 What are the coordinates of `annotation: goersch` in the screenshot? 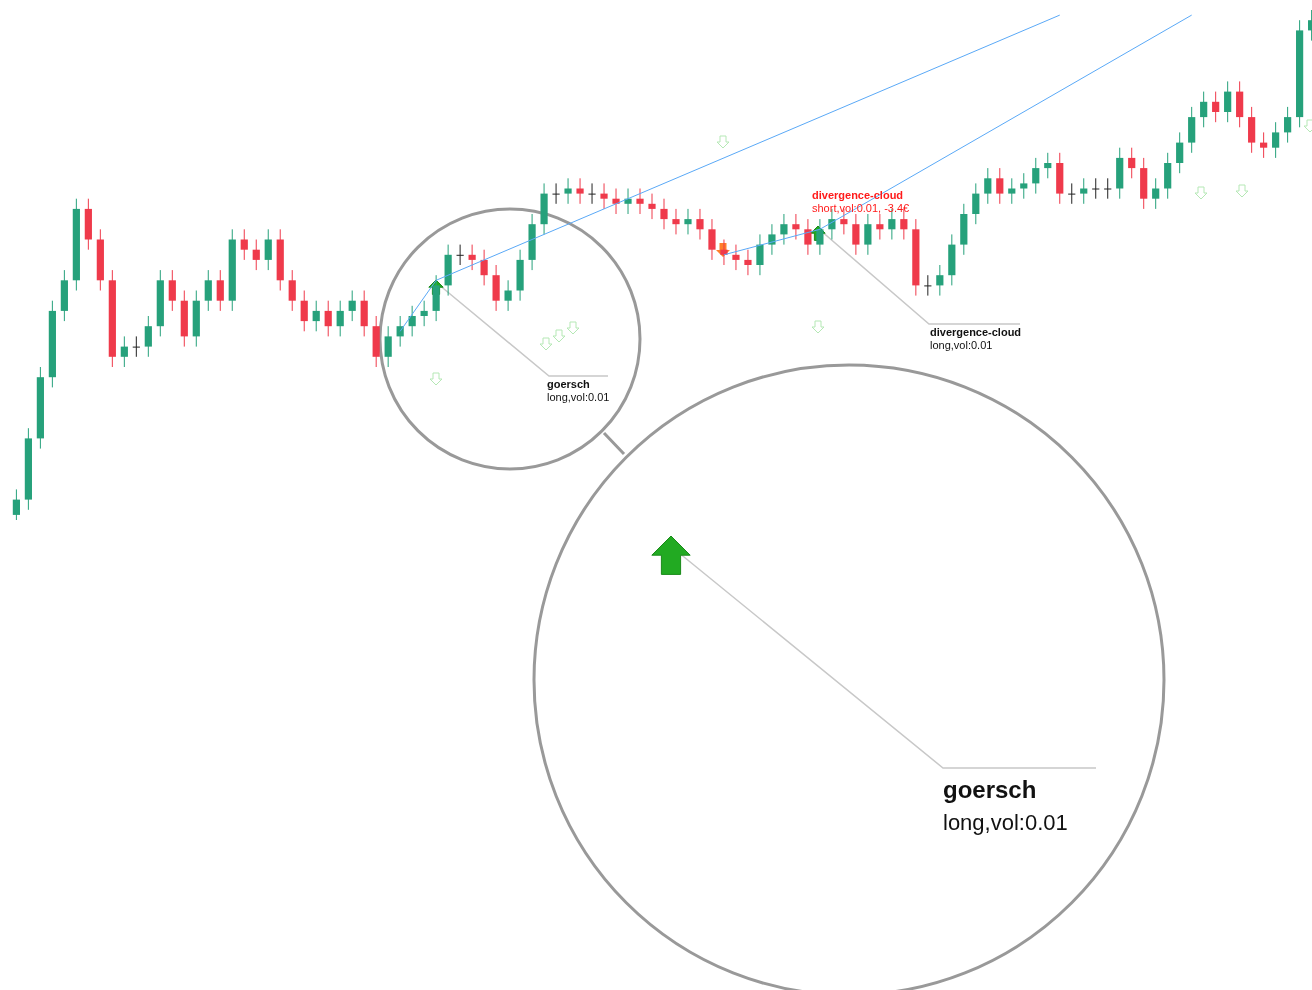 It's located at (569, 384).